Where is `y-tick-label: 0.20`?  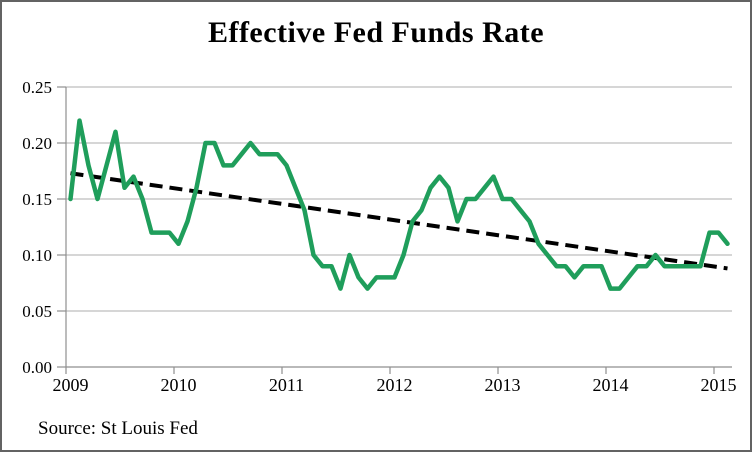
y-tick-label: 0.20 is located at coordinates (37, 143).